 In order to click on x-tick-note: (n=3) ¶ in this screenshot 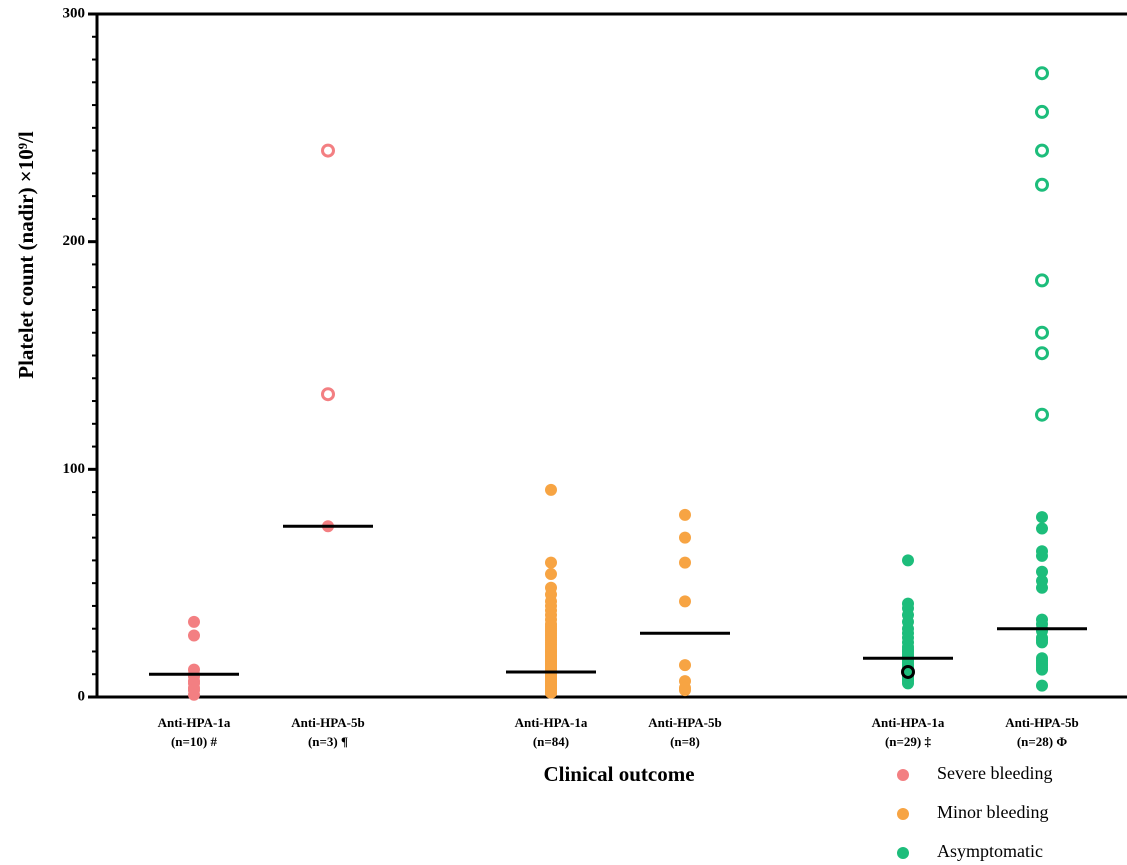, I will do `click(328, 741)`.